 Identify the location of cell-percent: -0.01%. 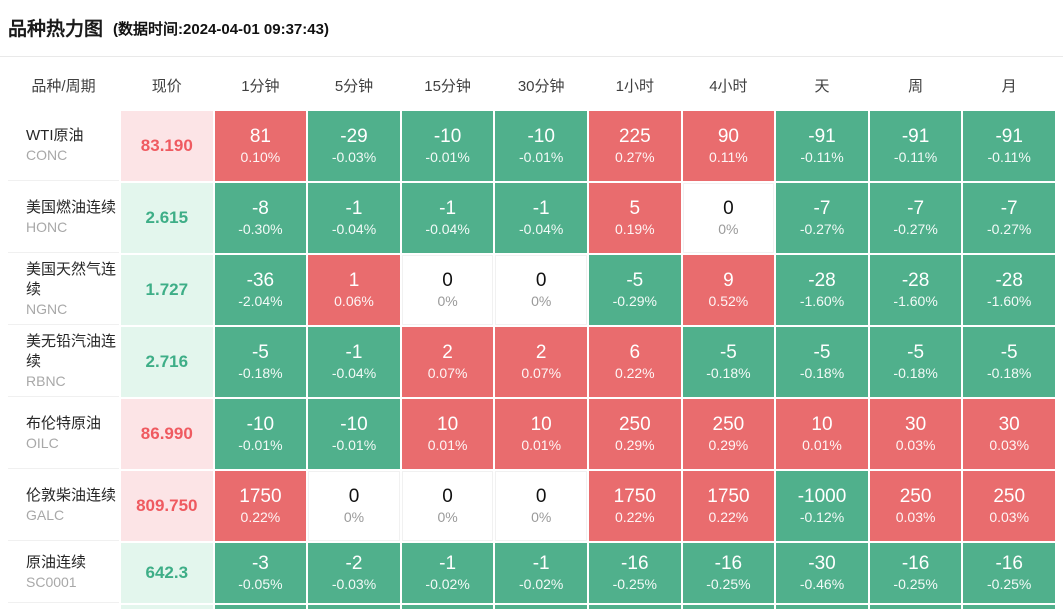
(354, 445).